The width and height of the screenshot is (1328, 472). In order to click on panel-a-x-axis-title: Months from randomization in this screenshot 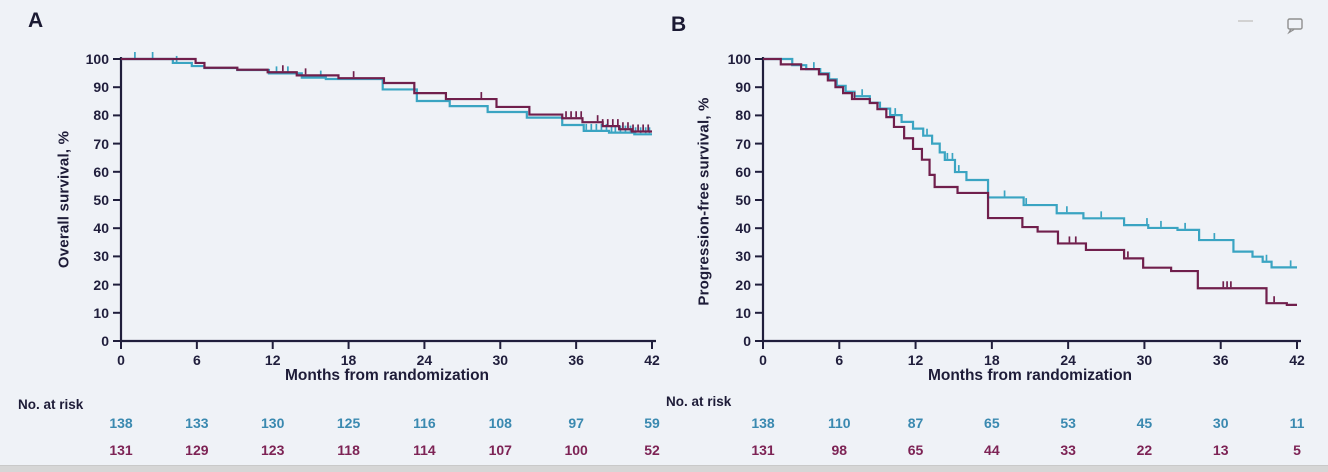, I will do `click(387, 375)`.